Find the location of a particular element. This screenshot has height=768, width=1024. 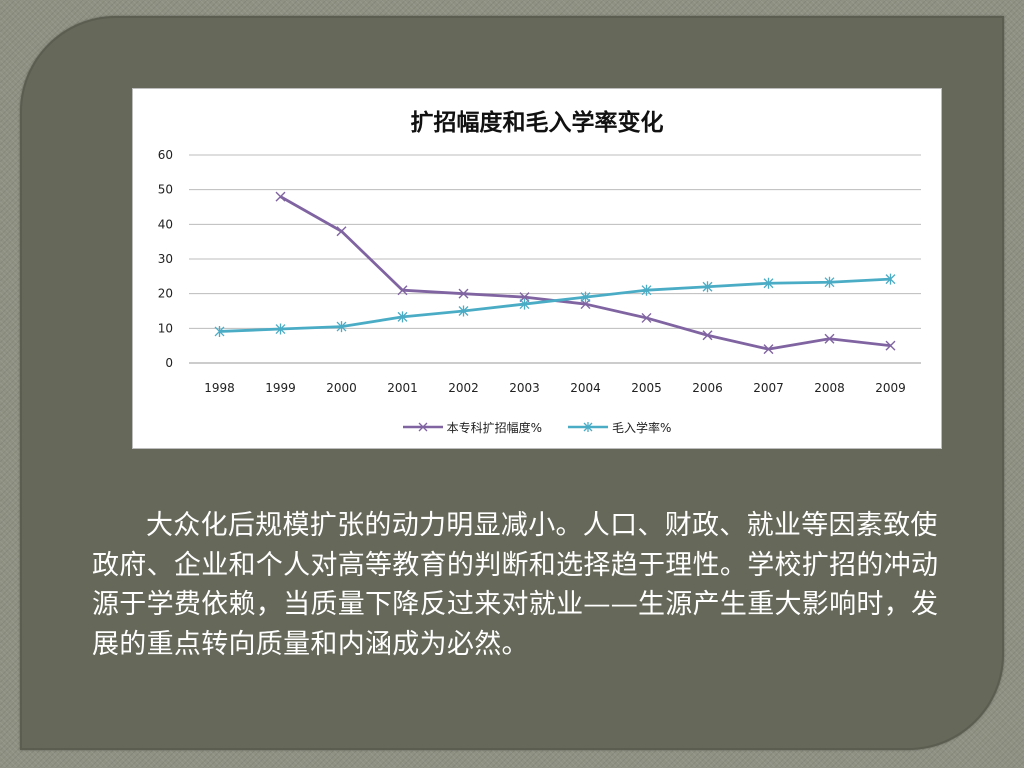

x-tick-label: 2009 is located at coordinates (890, 388).